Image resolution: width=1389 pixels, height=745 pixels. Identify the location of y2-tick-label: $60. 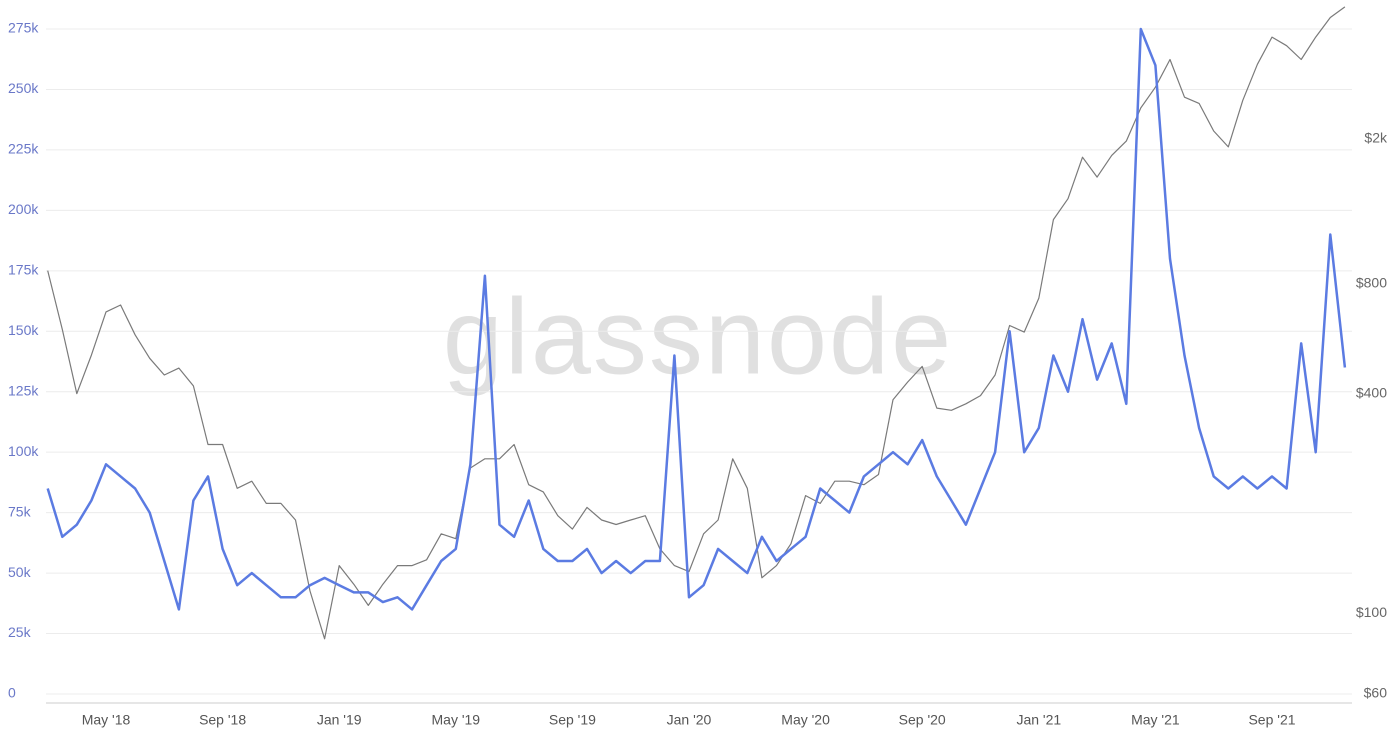
(1376, 693).